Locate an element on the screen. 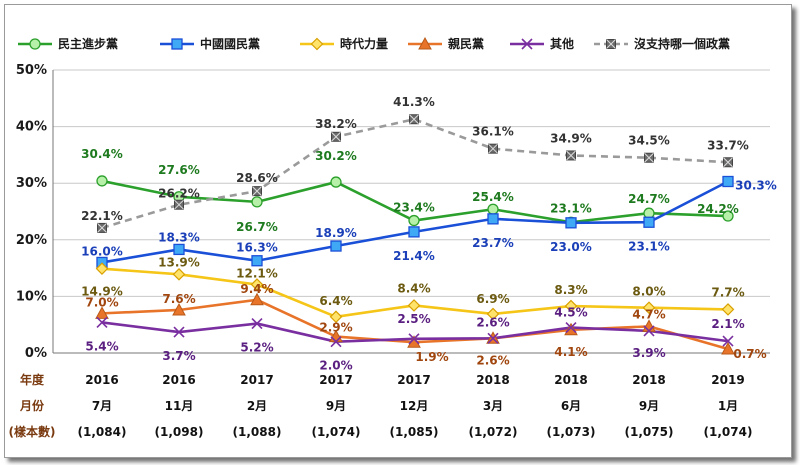 This screenshot has height=465, width=800. data-label: 6.9% is located at coordinates (492, 299).